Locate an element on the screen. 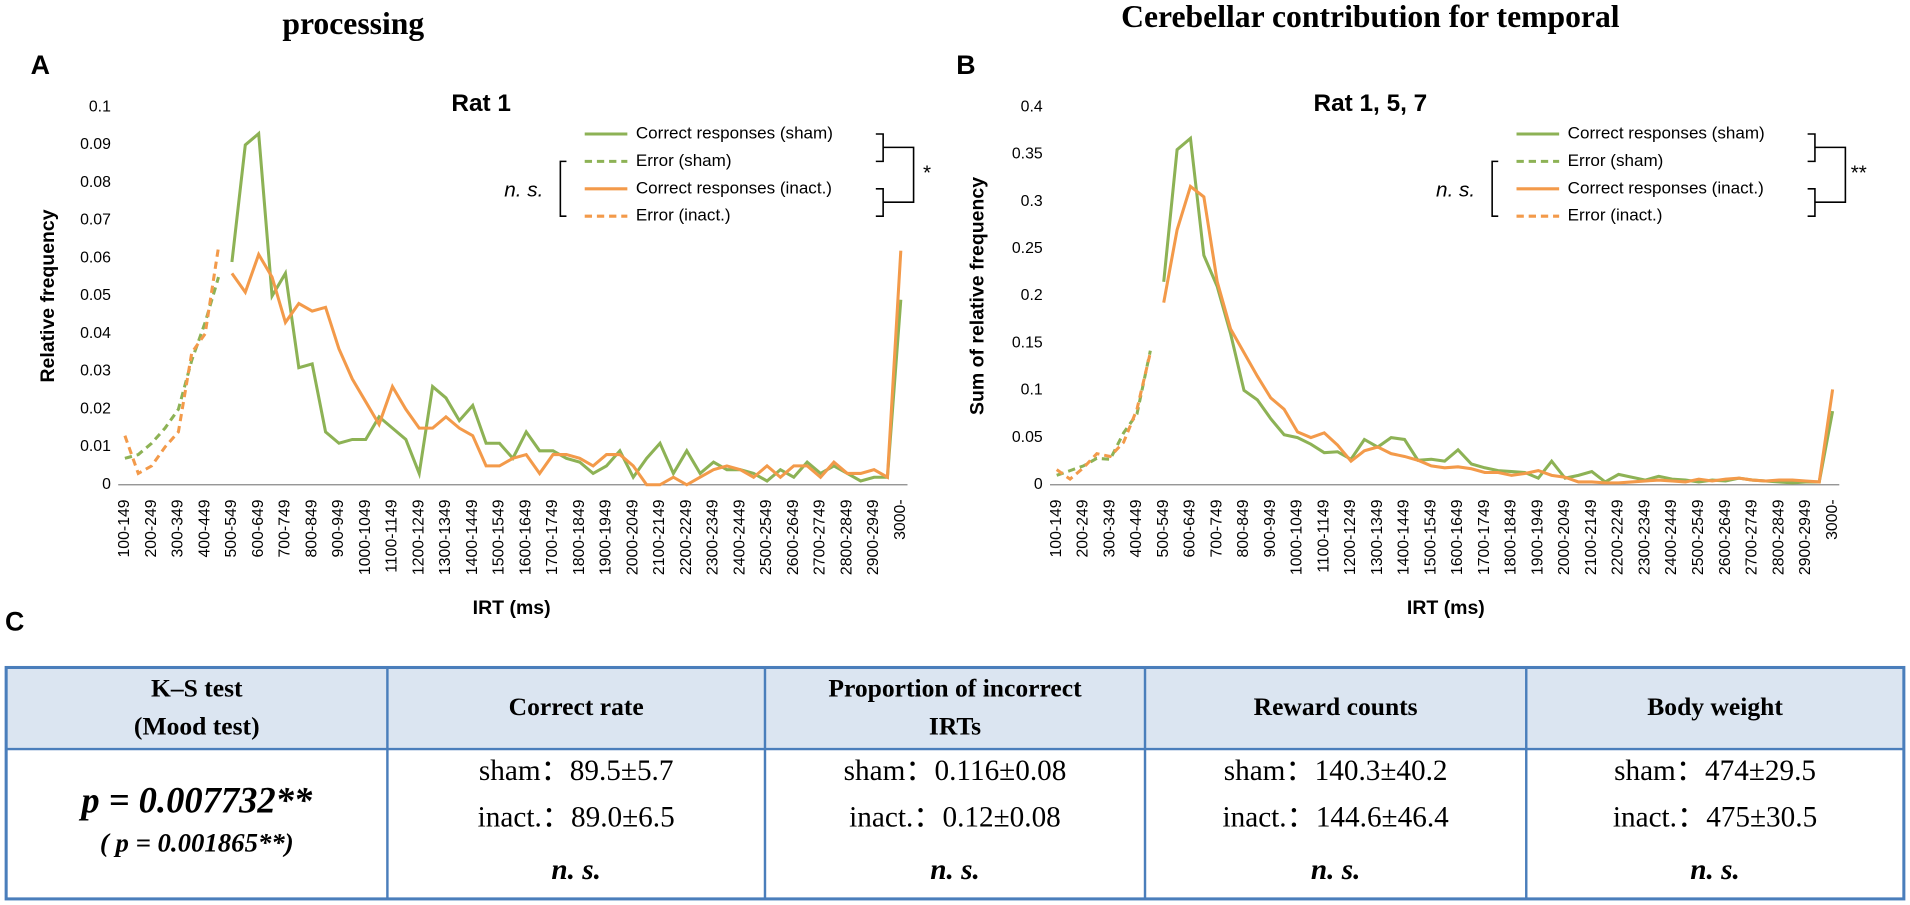 The height and width of the screenshot is (905, 1910). x-tick-label: 1400-1449 is located at coordinates (1404, 537).